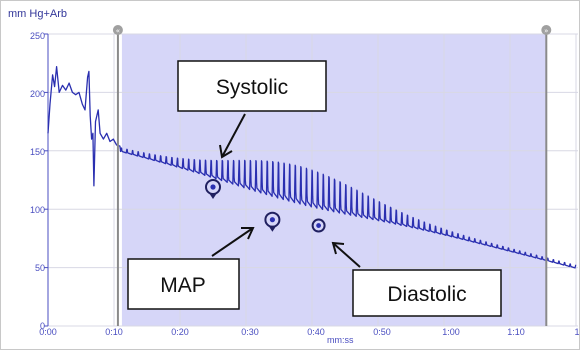 This screenshot has width=580, height=350. I want to click on map-marker, so click(272, 221).